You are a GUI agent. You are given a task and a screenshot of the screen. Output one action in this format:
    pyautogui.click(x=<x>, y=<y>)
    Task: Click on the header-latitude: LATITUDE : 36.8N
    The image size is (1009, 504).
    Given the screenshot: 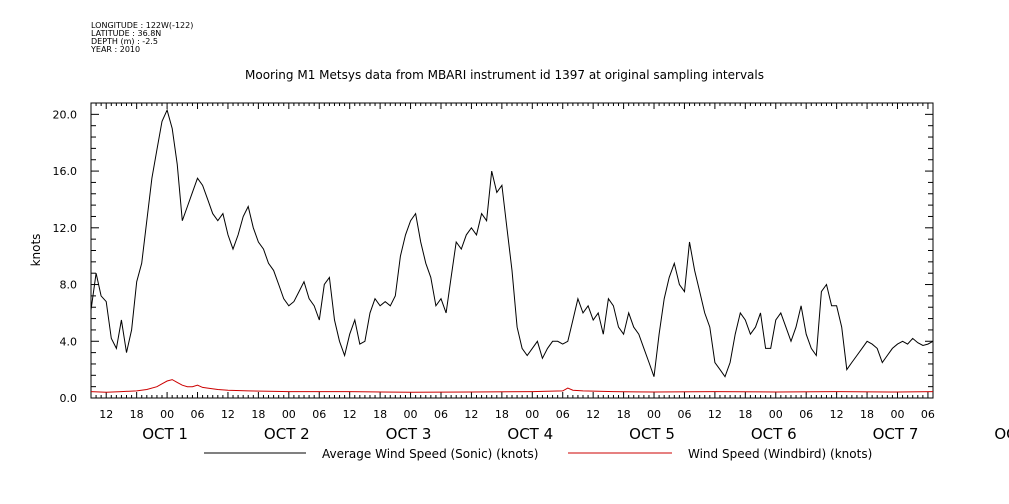 What is the action you would take?
    pyautogui.click(x=126, y=33)
    